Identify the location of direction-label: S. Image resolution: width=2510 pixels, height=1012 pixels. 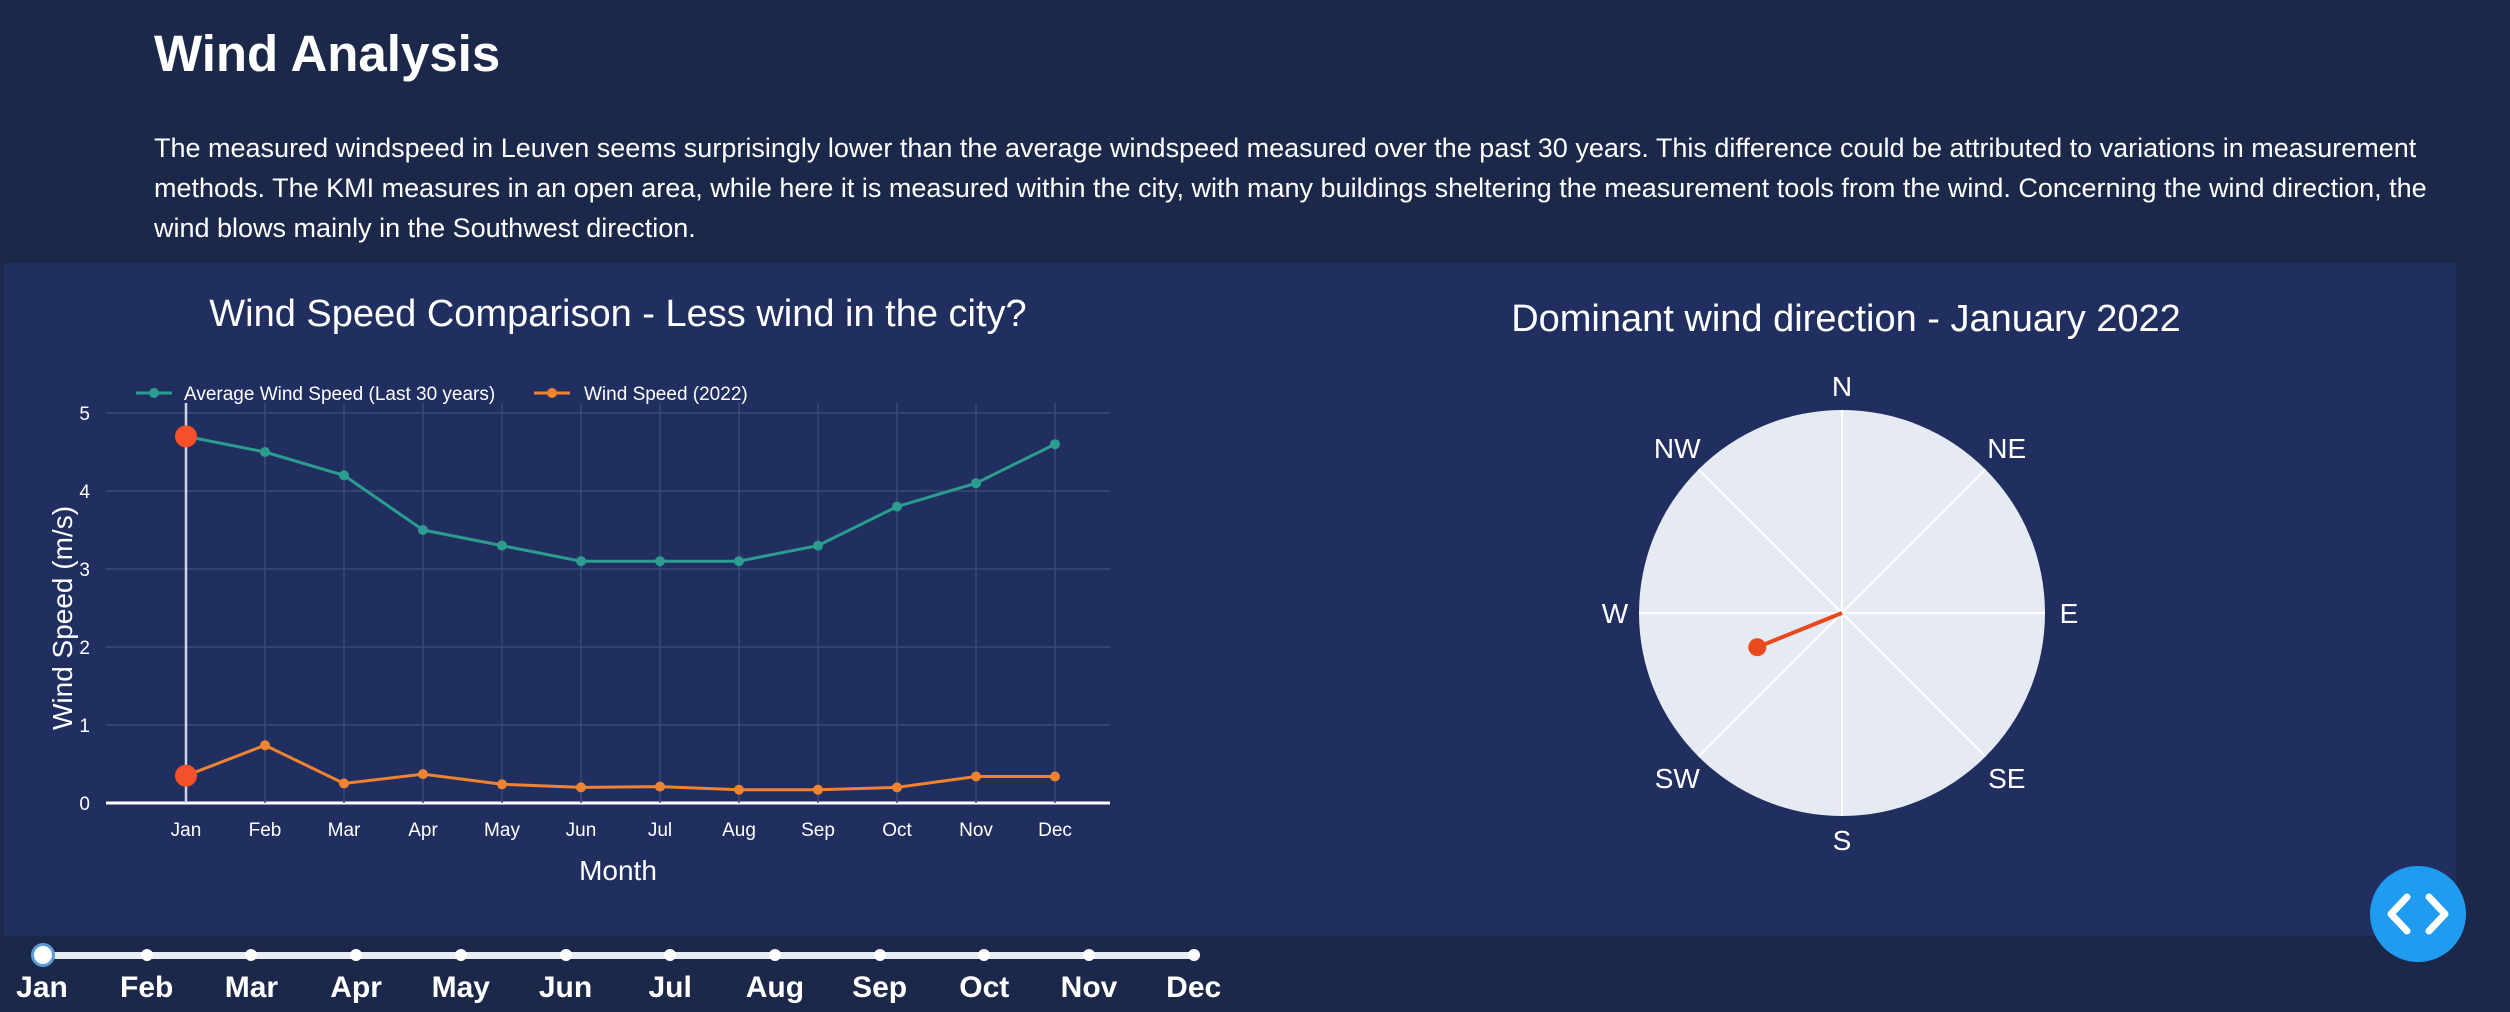
(1842, 840).